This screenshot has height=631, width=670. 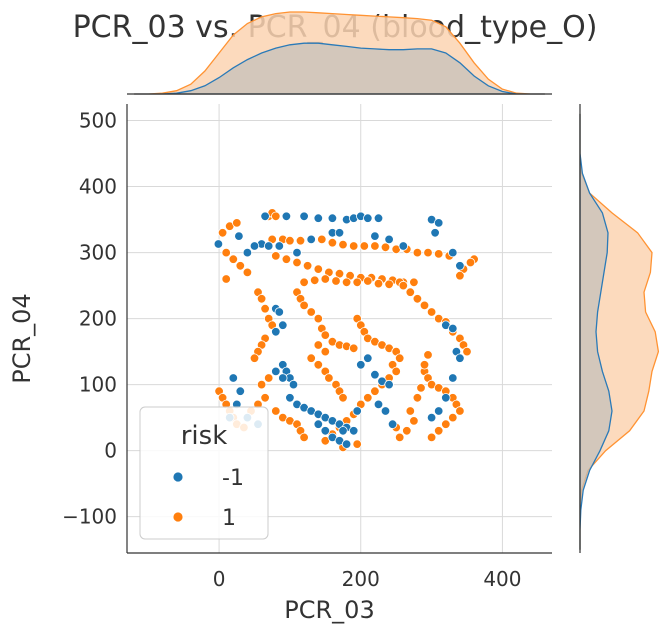 I want to click on y-tick-label: 200, so click(x=98, y=319).